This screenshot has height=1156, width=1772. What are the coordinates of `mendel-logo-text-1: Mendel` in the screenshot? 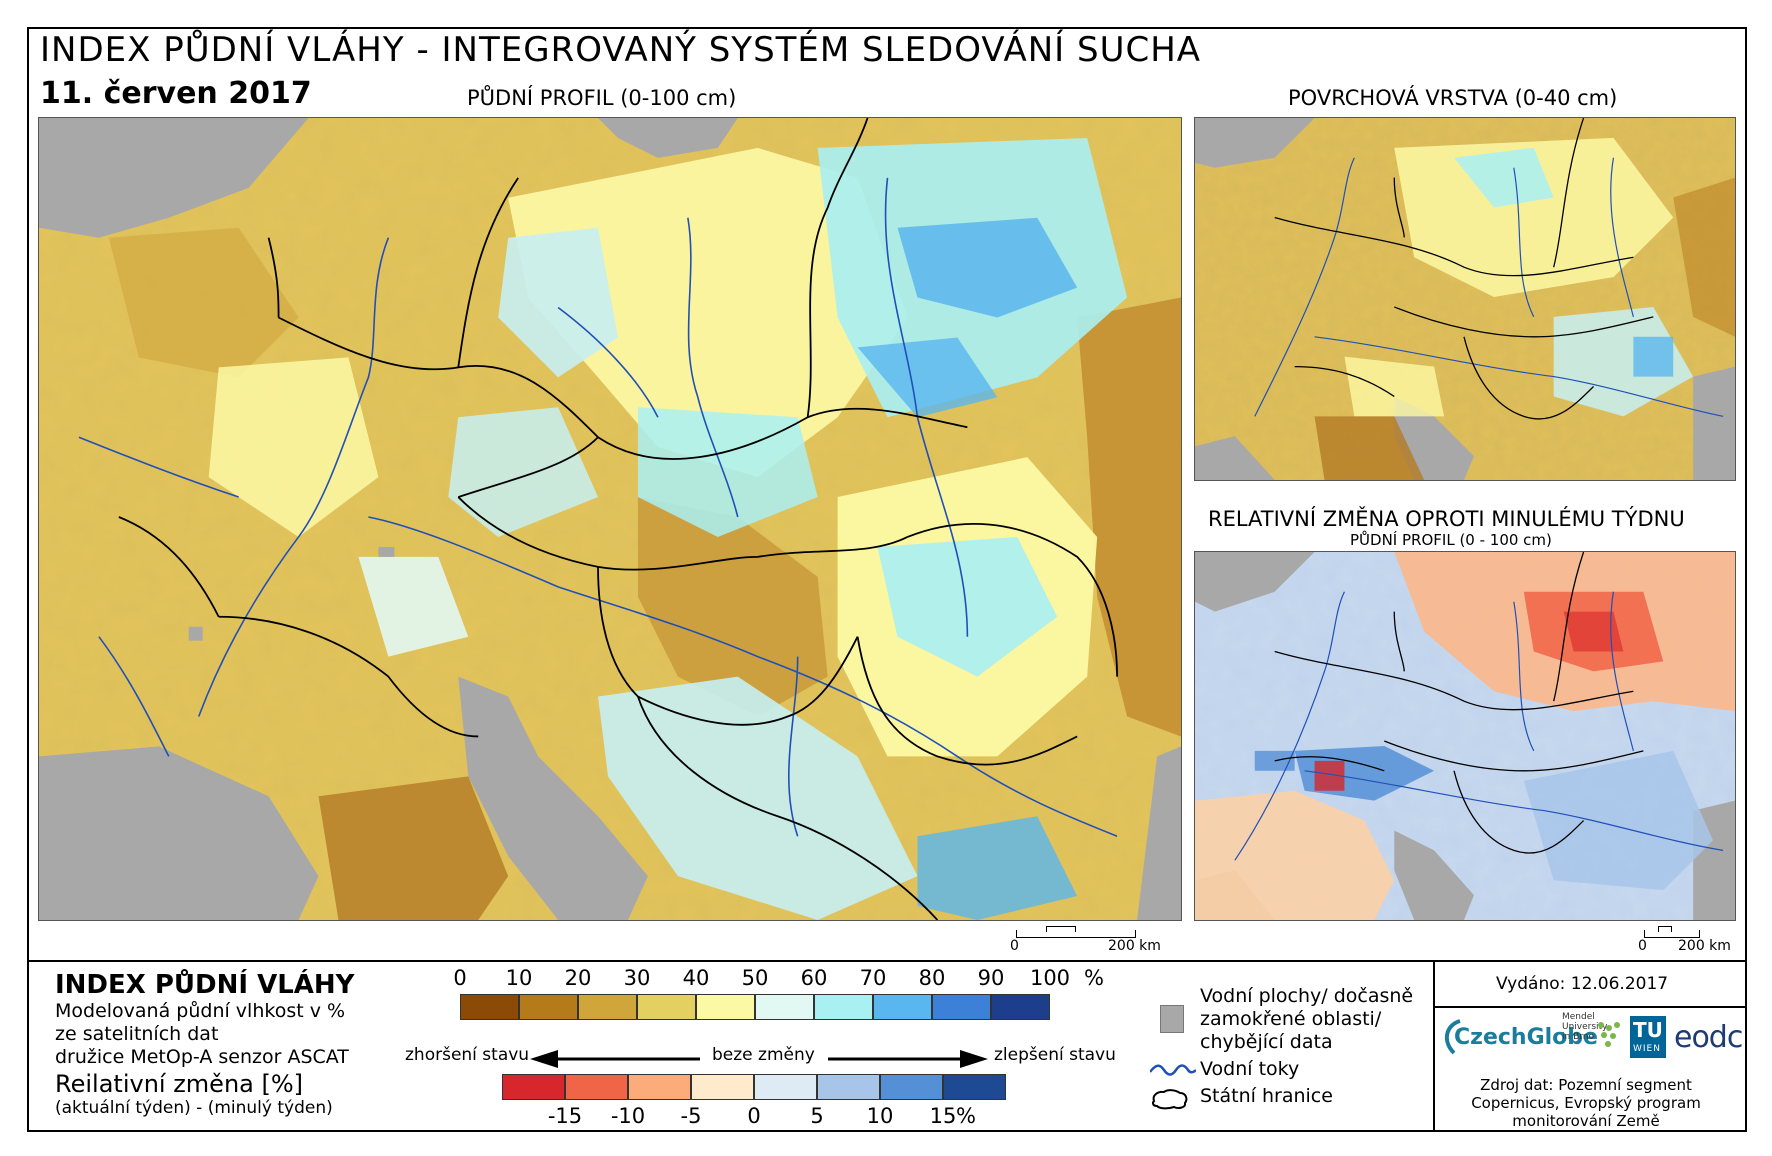 It's located at (1578, 1017).